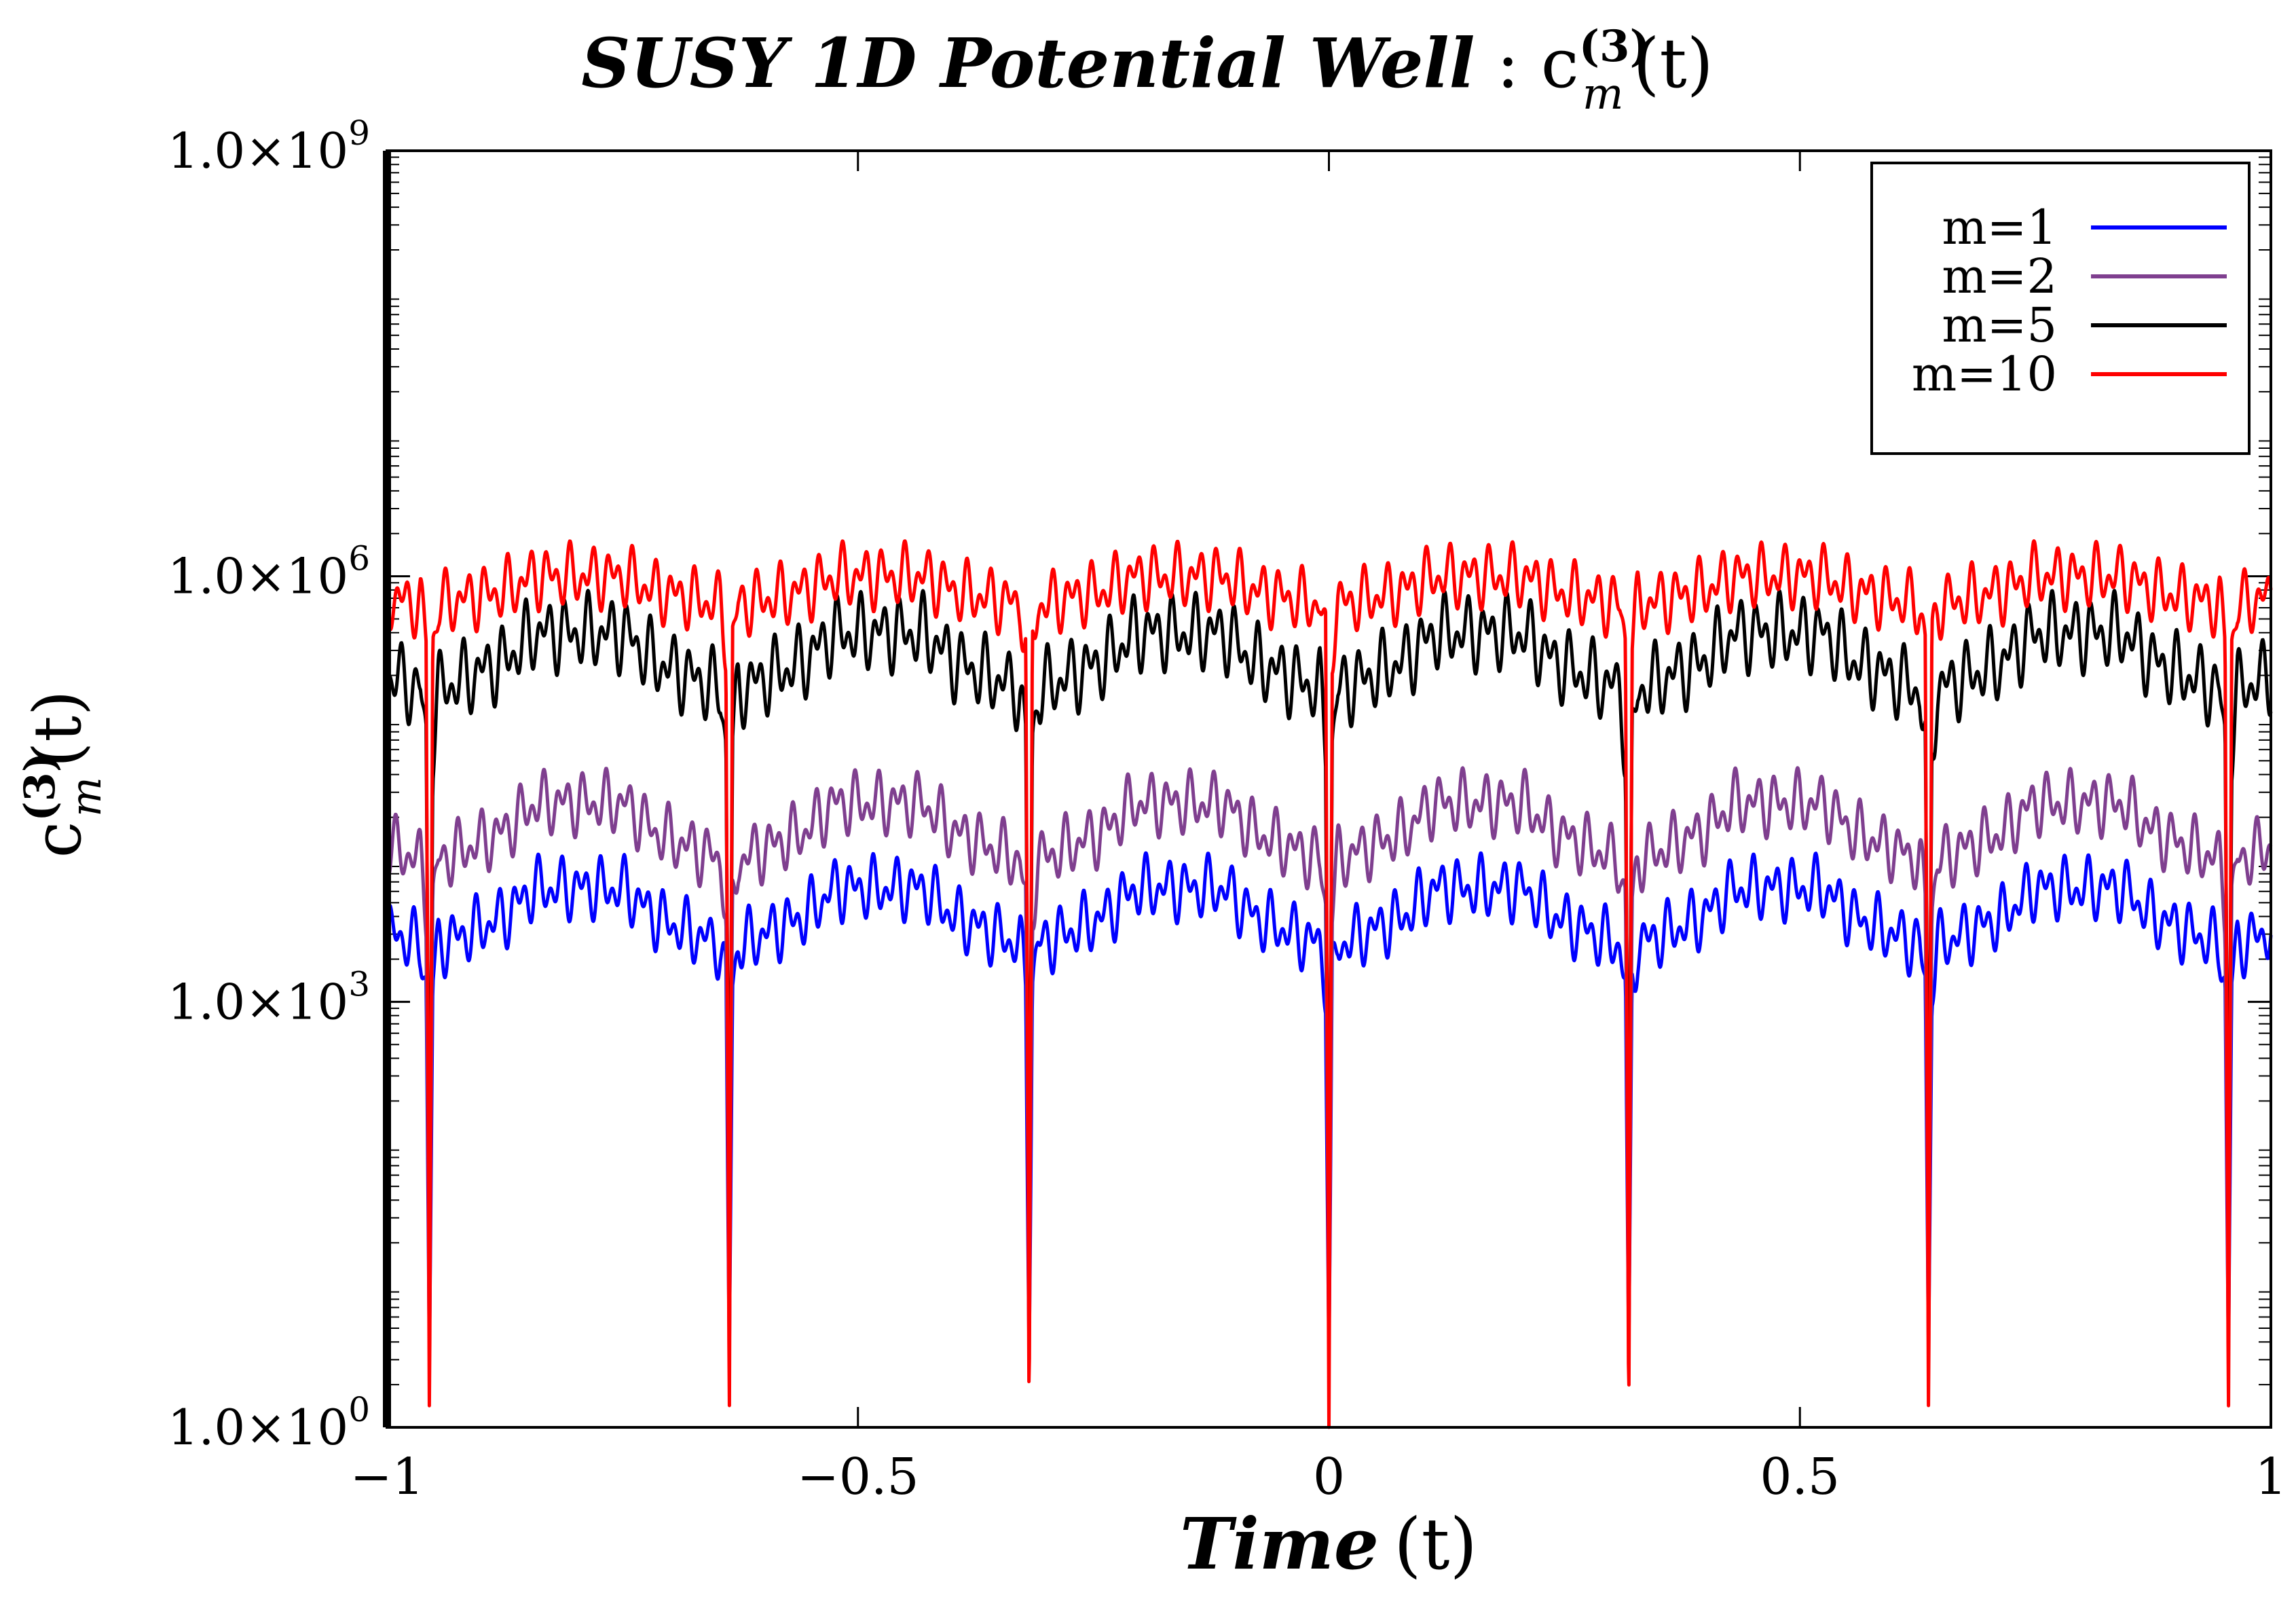 The height and width of the screenshot is (1610, 2296). What do you see at coordinates (1999, 227) in the screenshot?
I see `legend-label: m=1` at bounding box center [1999, 227].